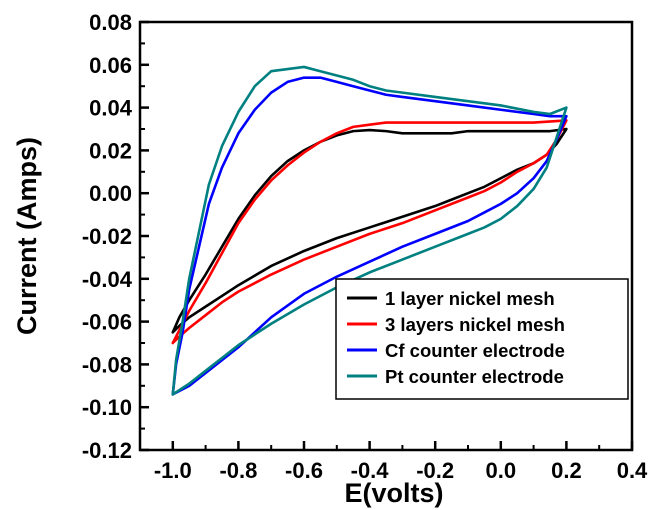 The image size is (658, 510). I want to click on x-tick-label: -1.0, so click(173, 470).